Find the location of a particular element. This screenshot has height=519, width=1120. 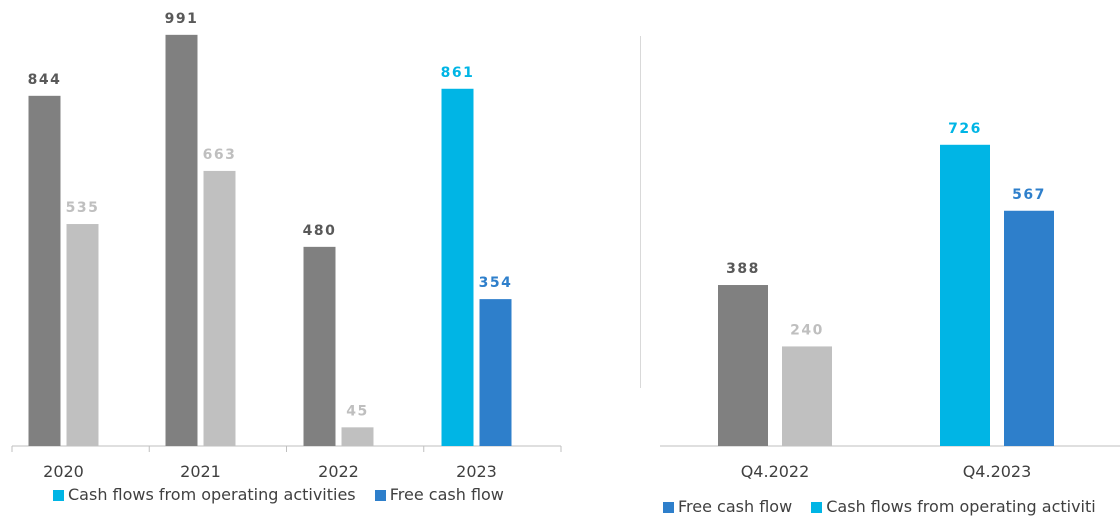

data-label: 663 is located at coordinates (220, 155).